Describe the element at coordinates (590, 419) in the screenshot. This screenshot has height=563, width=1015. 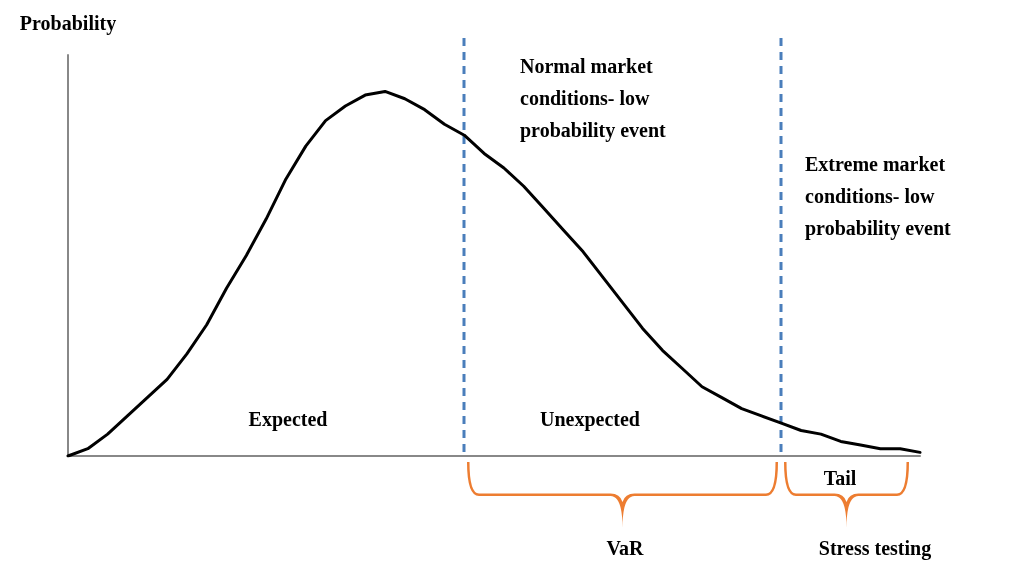
I see `annotation: Unexpected` at that location.